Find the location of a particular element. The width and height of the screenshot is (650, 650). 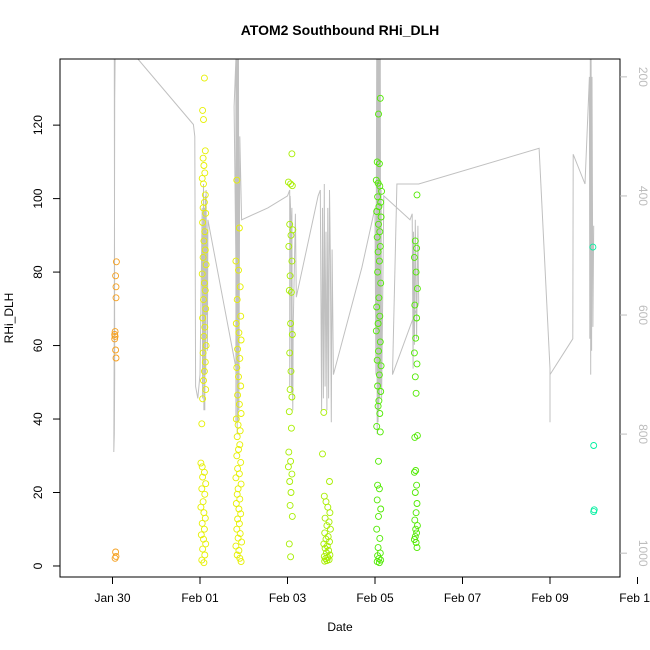

x-tick-label: Feb 11 is located at coordinates (634, 598).